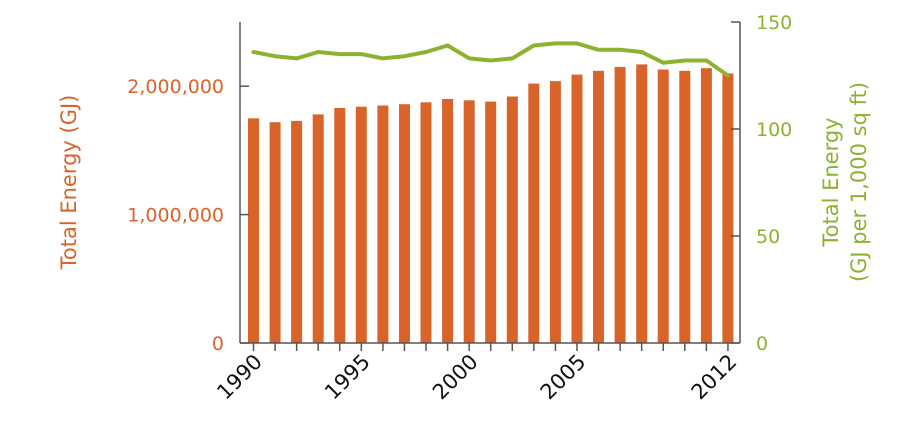 The image size is (900, 437). Describe the element at coordinates (491, 222) in the screenshot. I see `bar-2001` at that location.